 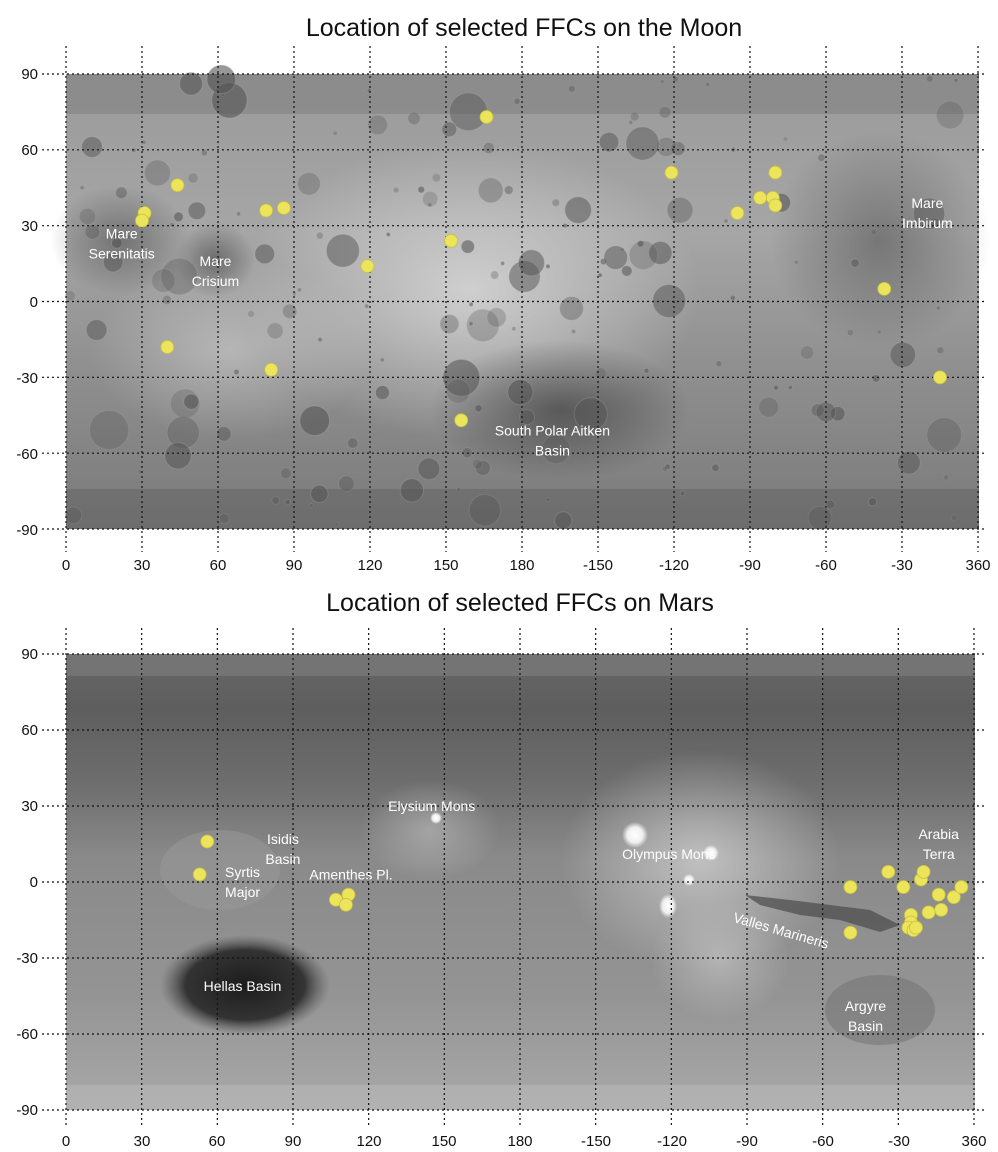 I want to click on moon-lon-tick: -120, so click(x=674, y=565).